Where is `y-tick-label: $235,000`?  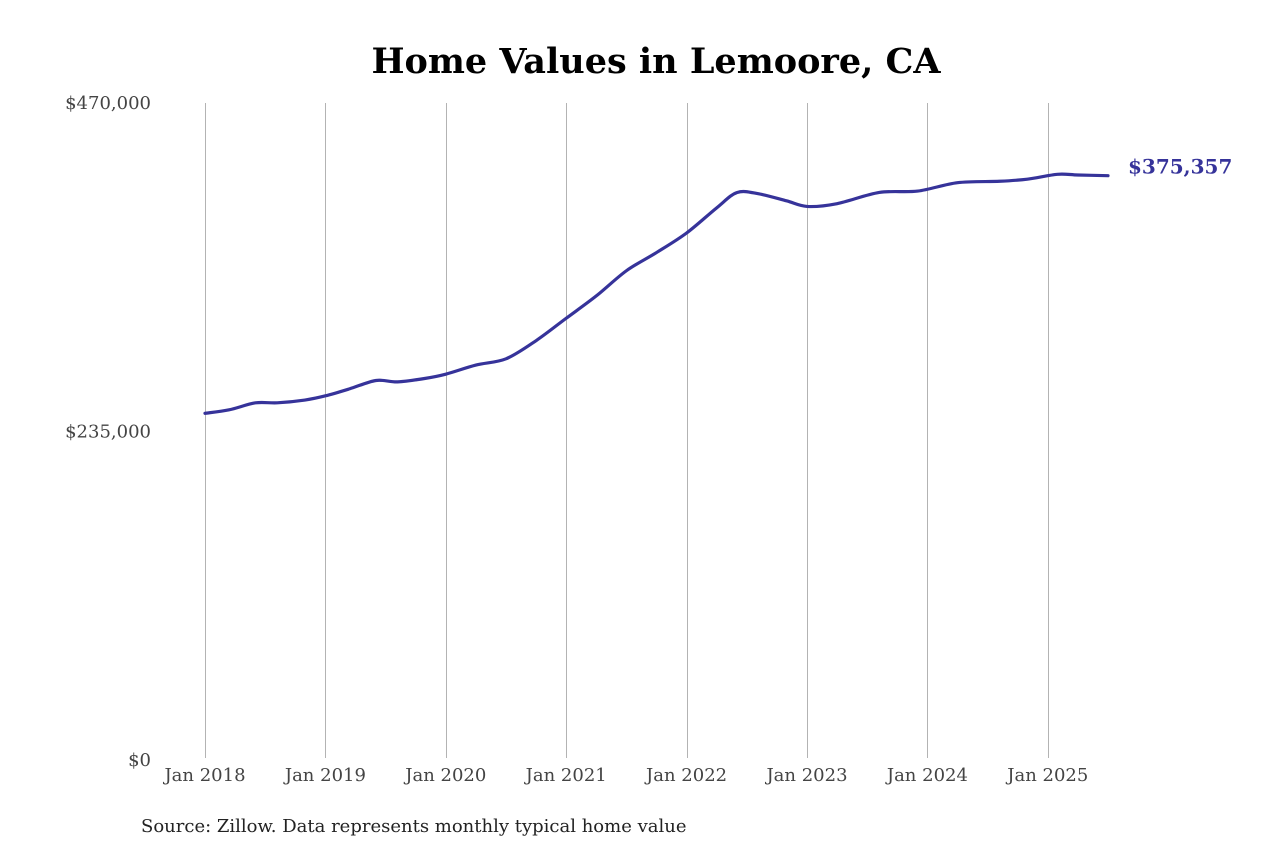 y-tick-label: $235,000 is located at coordinates (108, 432).